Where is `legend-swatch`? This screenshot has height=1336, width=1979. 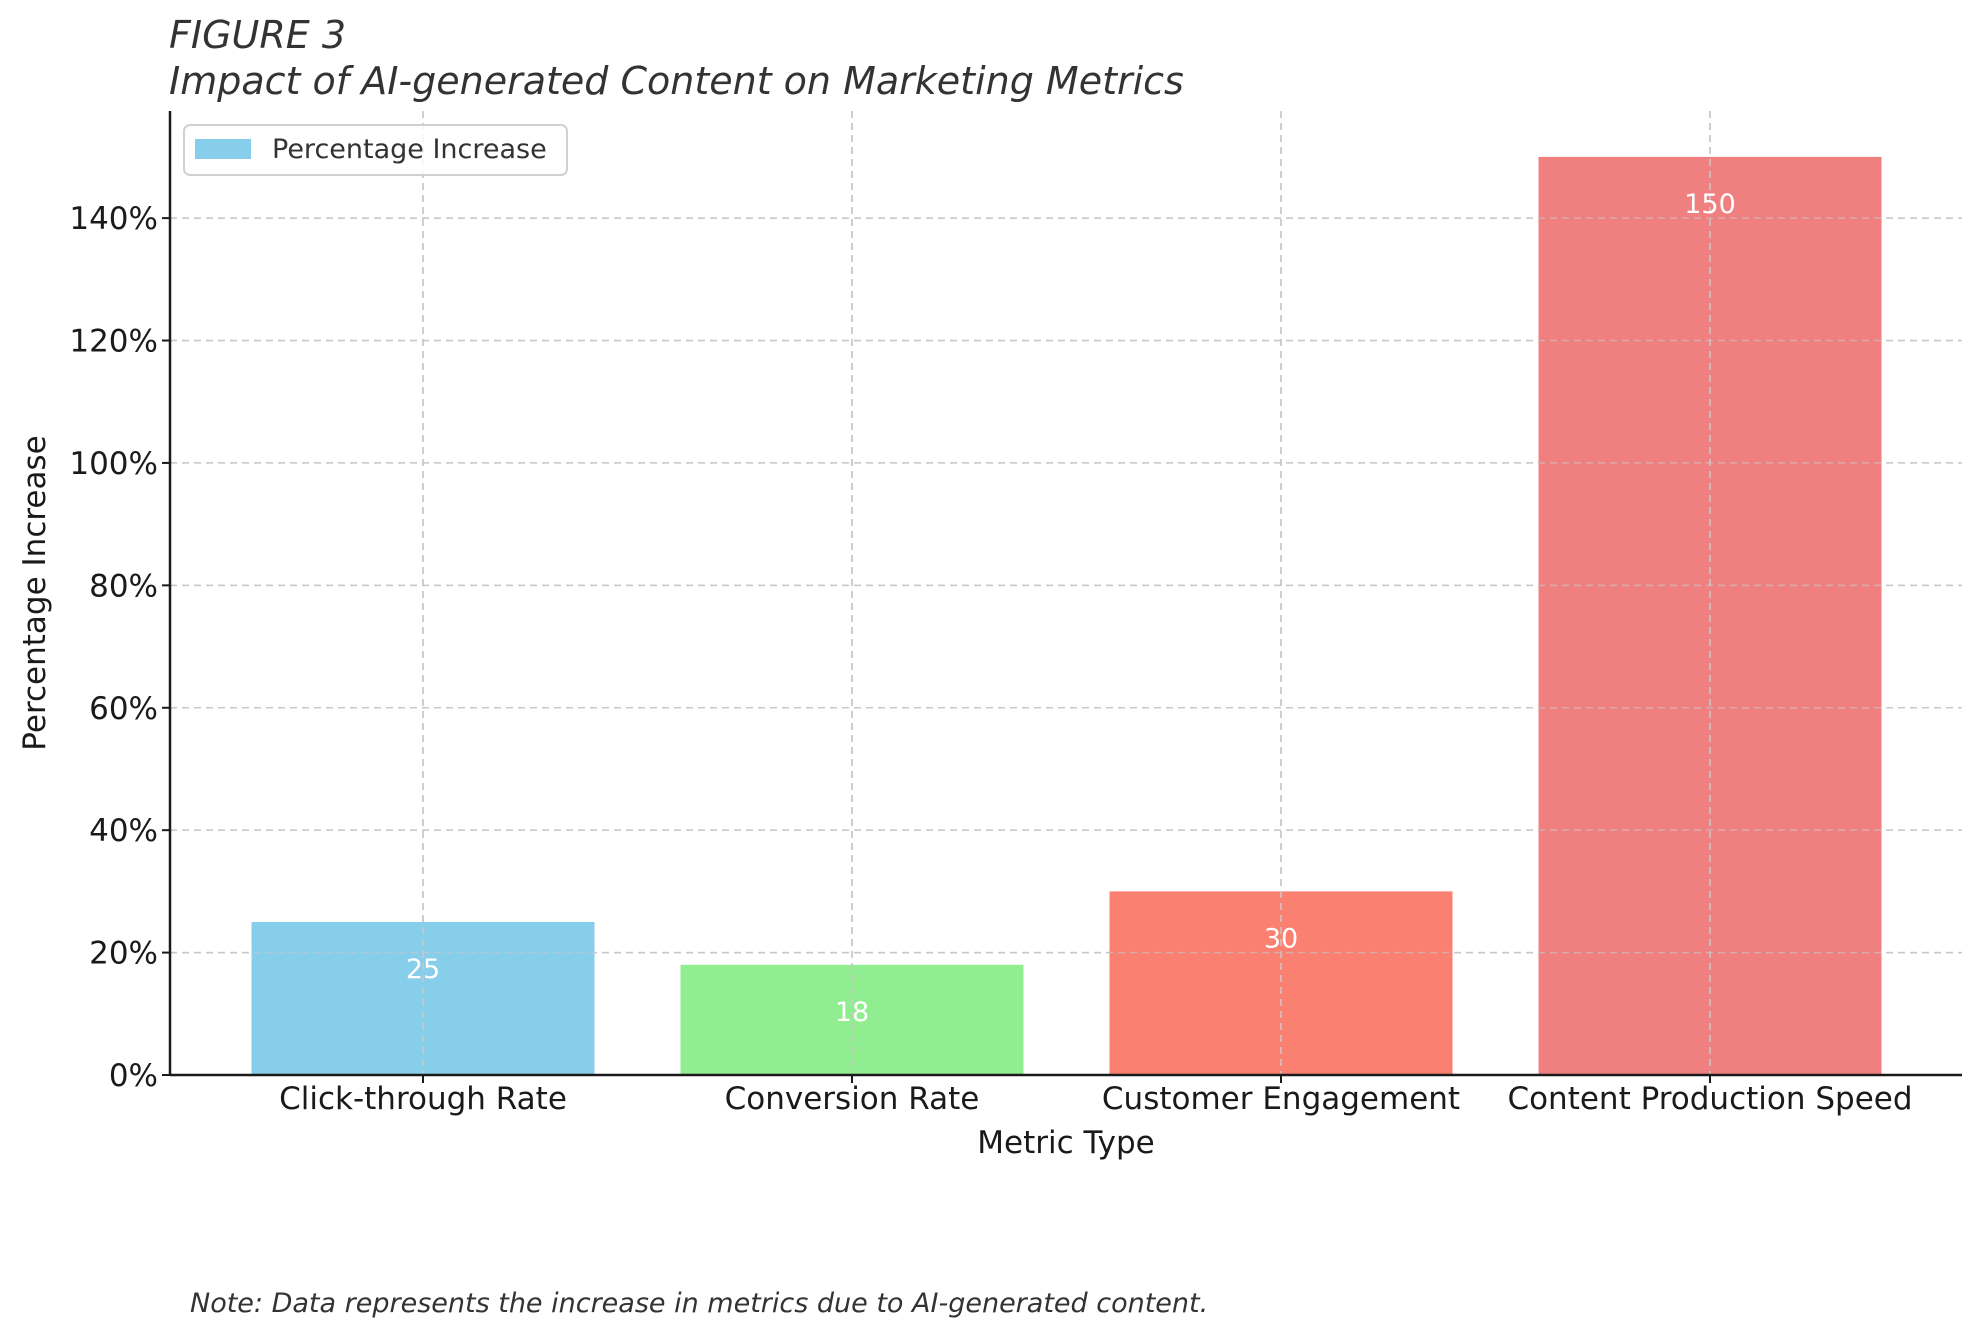
legend-swatch is located at coordinates (223, 149).